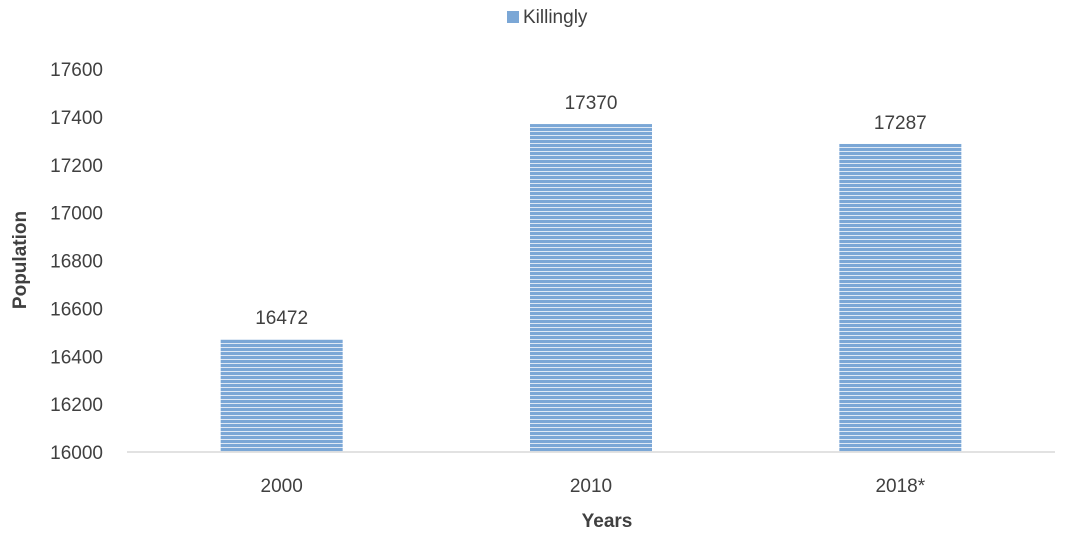  I want to click on y-tick-label: 16800, so click(76, 262).